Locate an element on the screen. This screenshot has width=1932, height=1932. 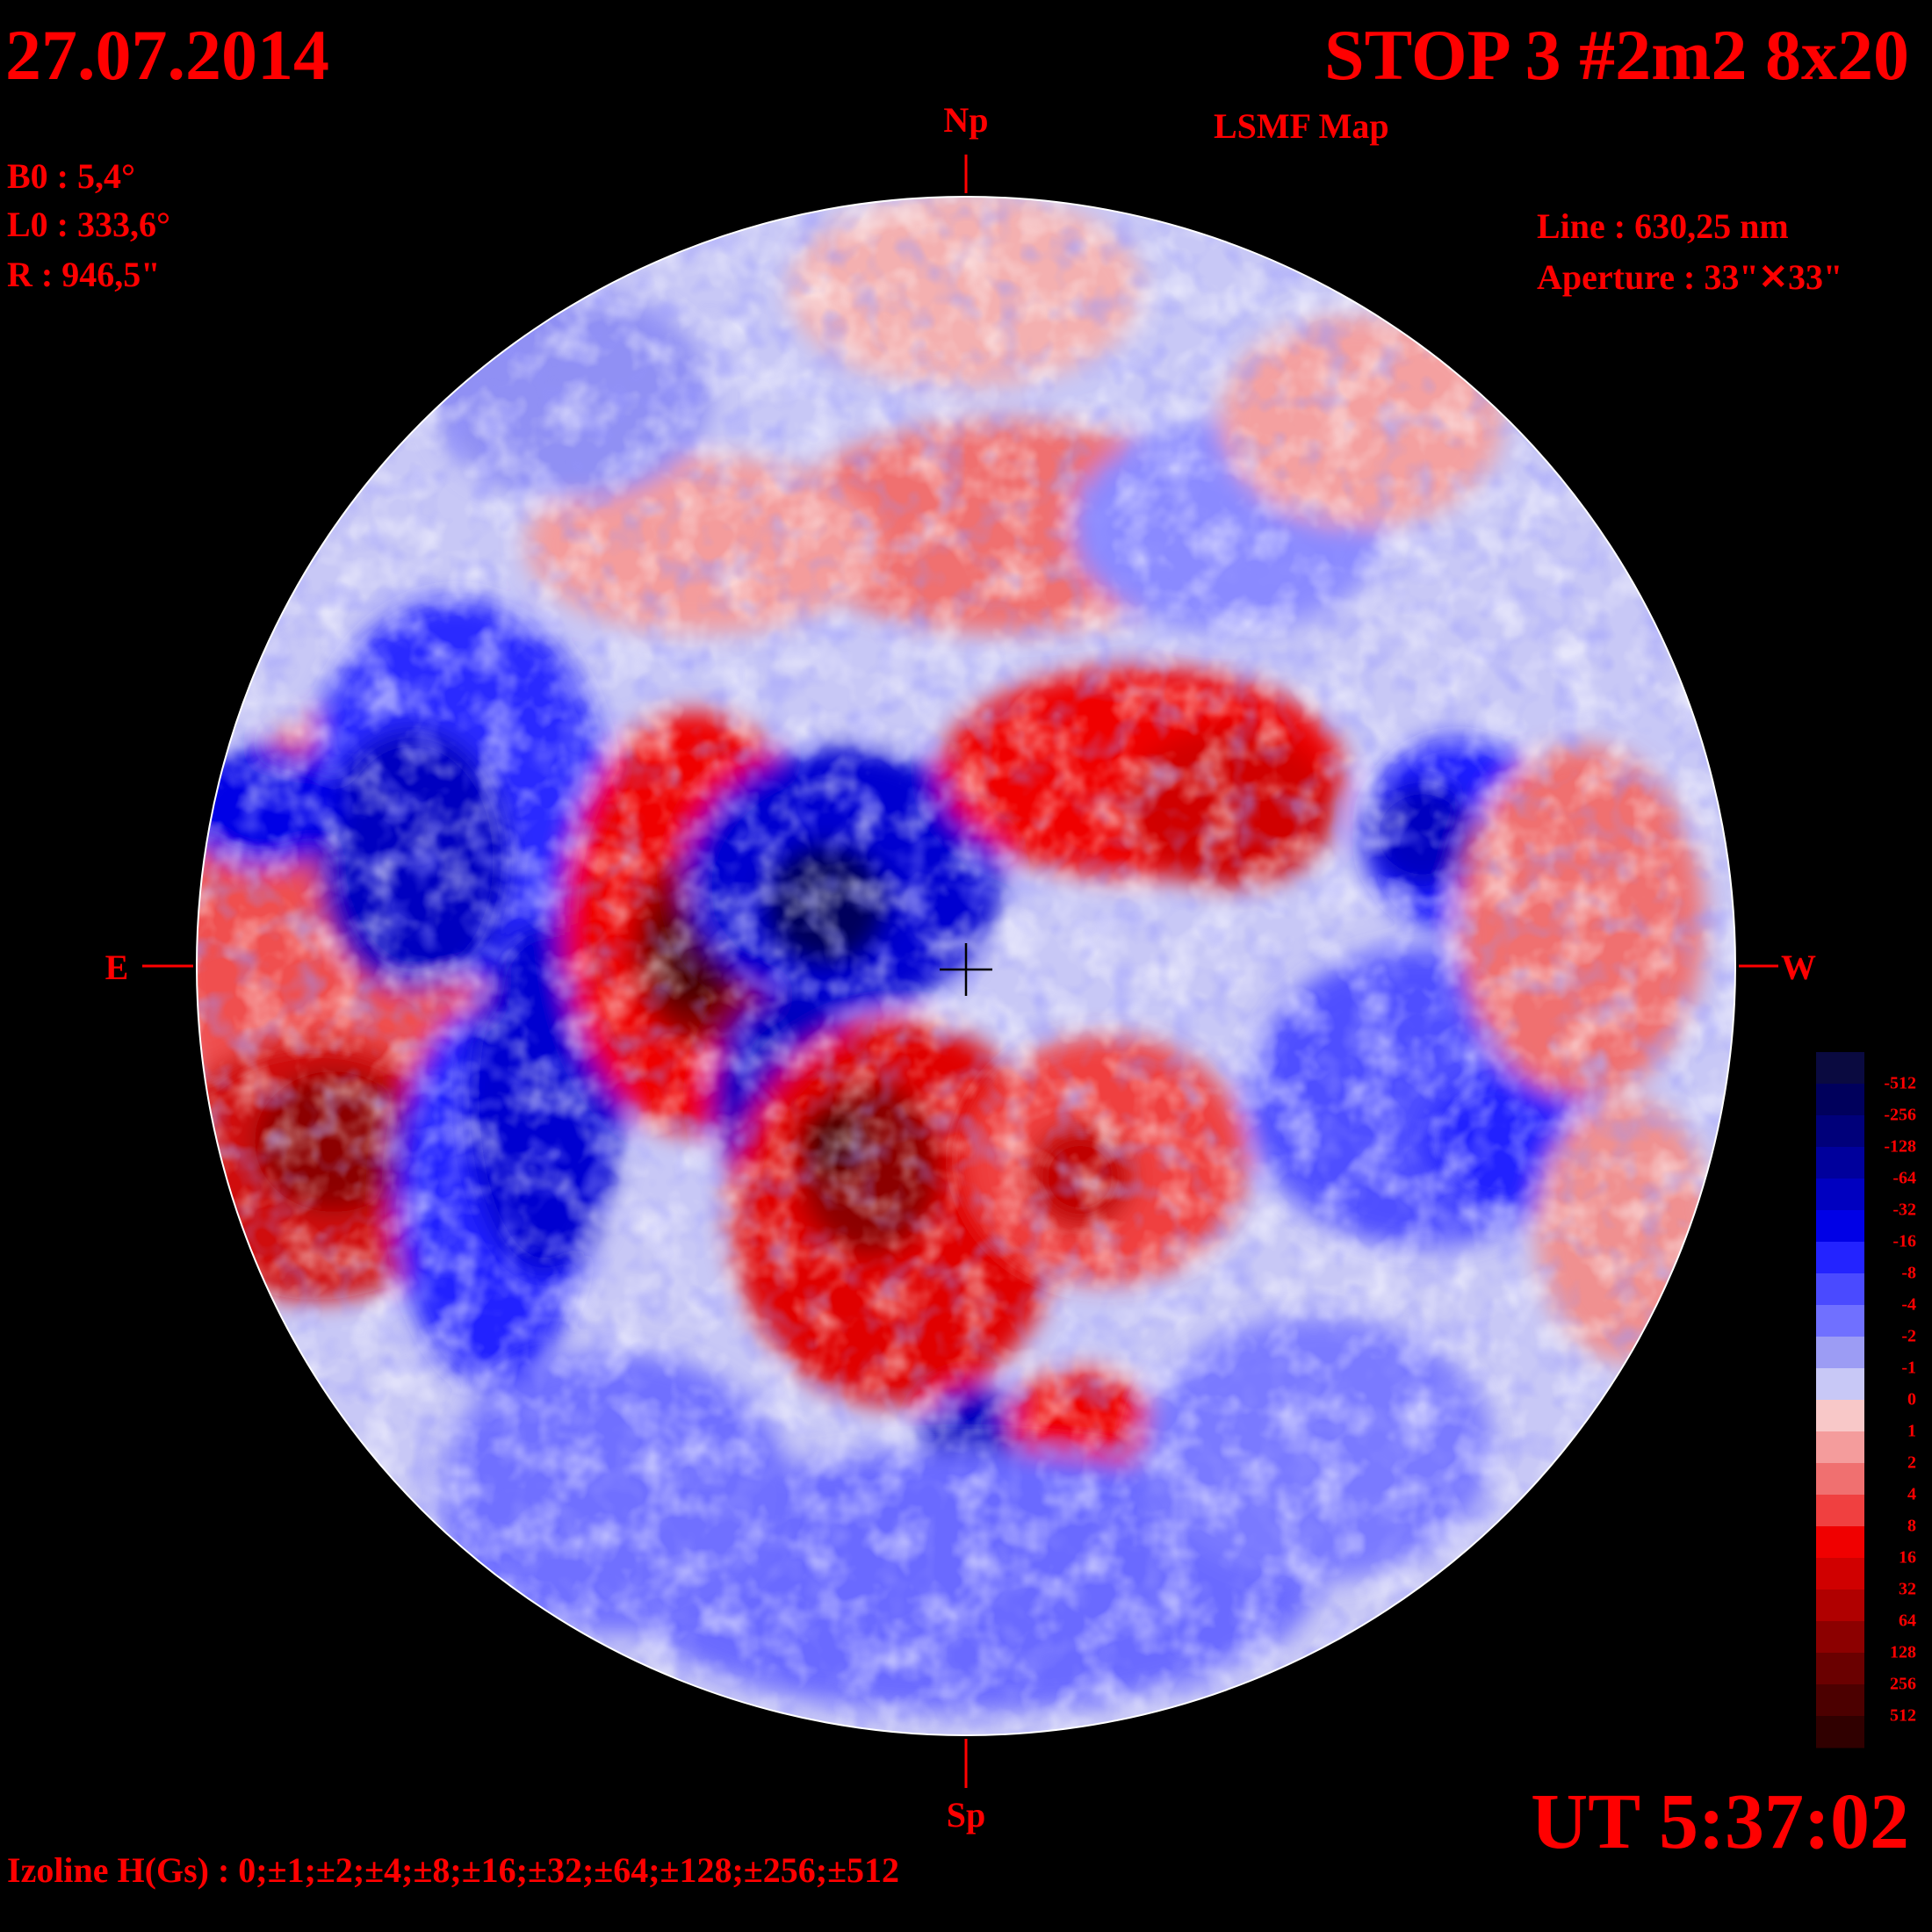
param-r: R : 946,5" is located at coordinates (84, 274).